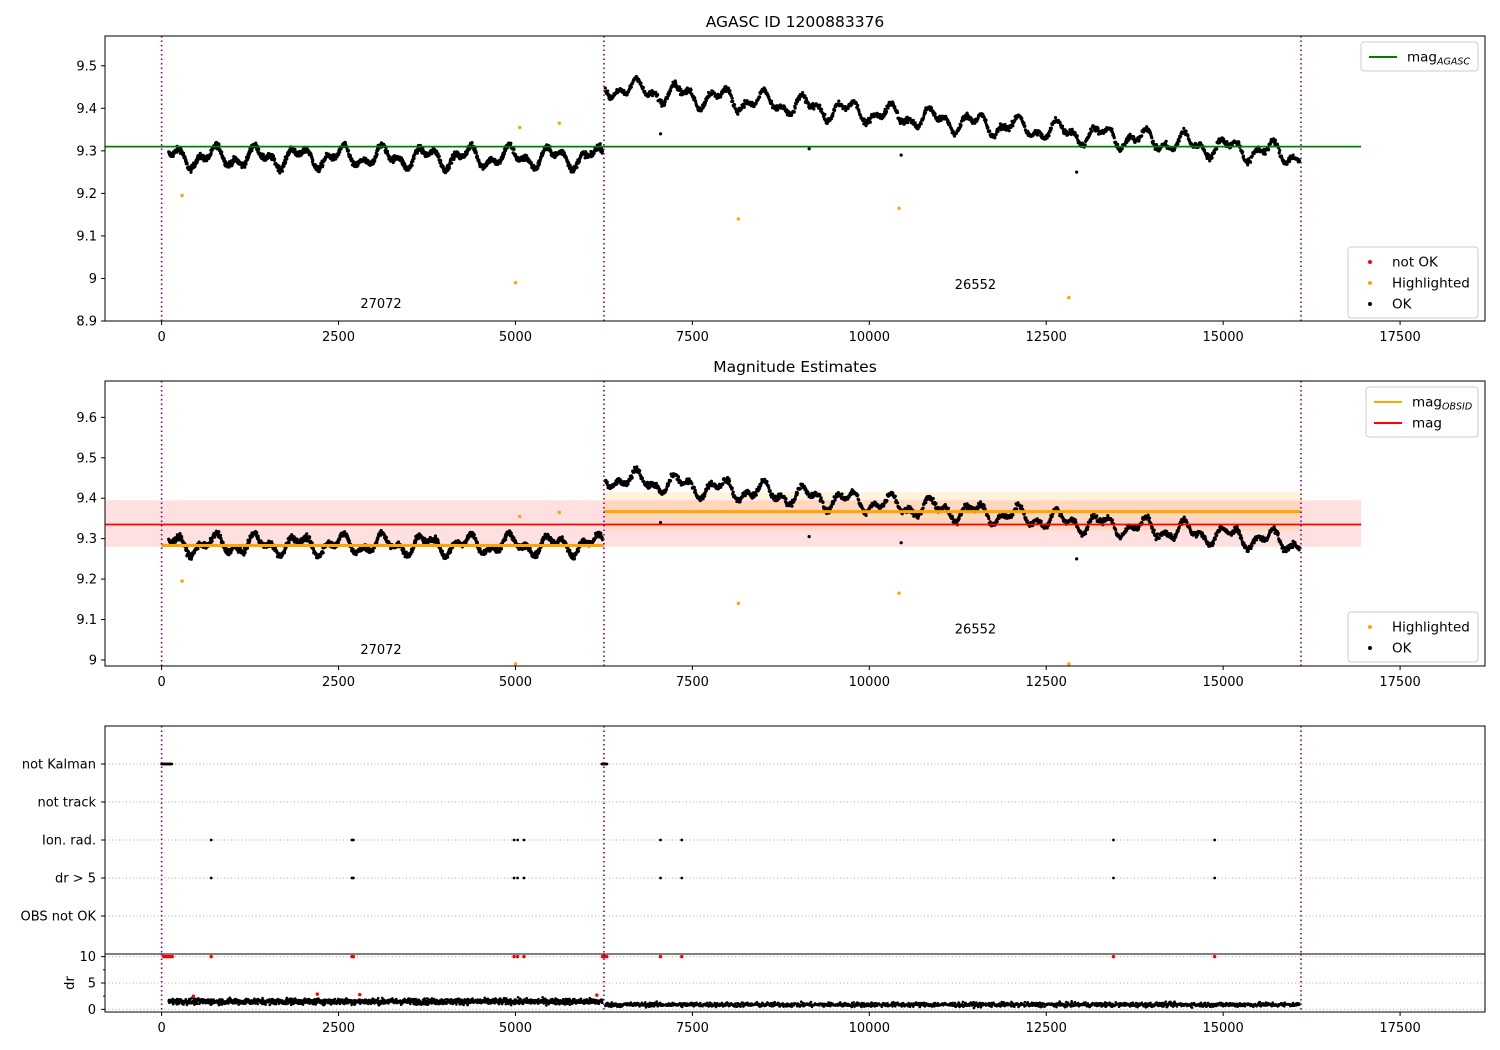 The height and width of the screenshot is (1050, 1500). What do you see at coordinates (86, 236) in the screenshot?
I see `y-tick-label: 9.1` at bounding box center [86, 236].